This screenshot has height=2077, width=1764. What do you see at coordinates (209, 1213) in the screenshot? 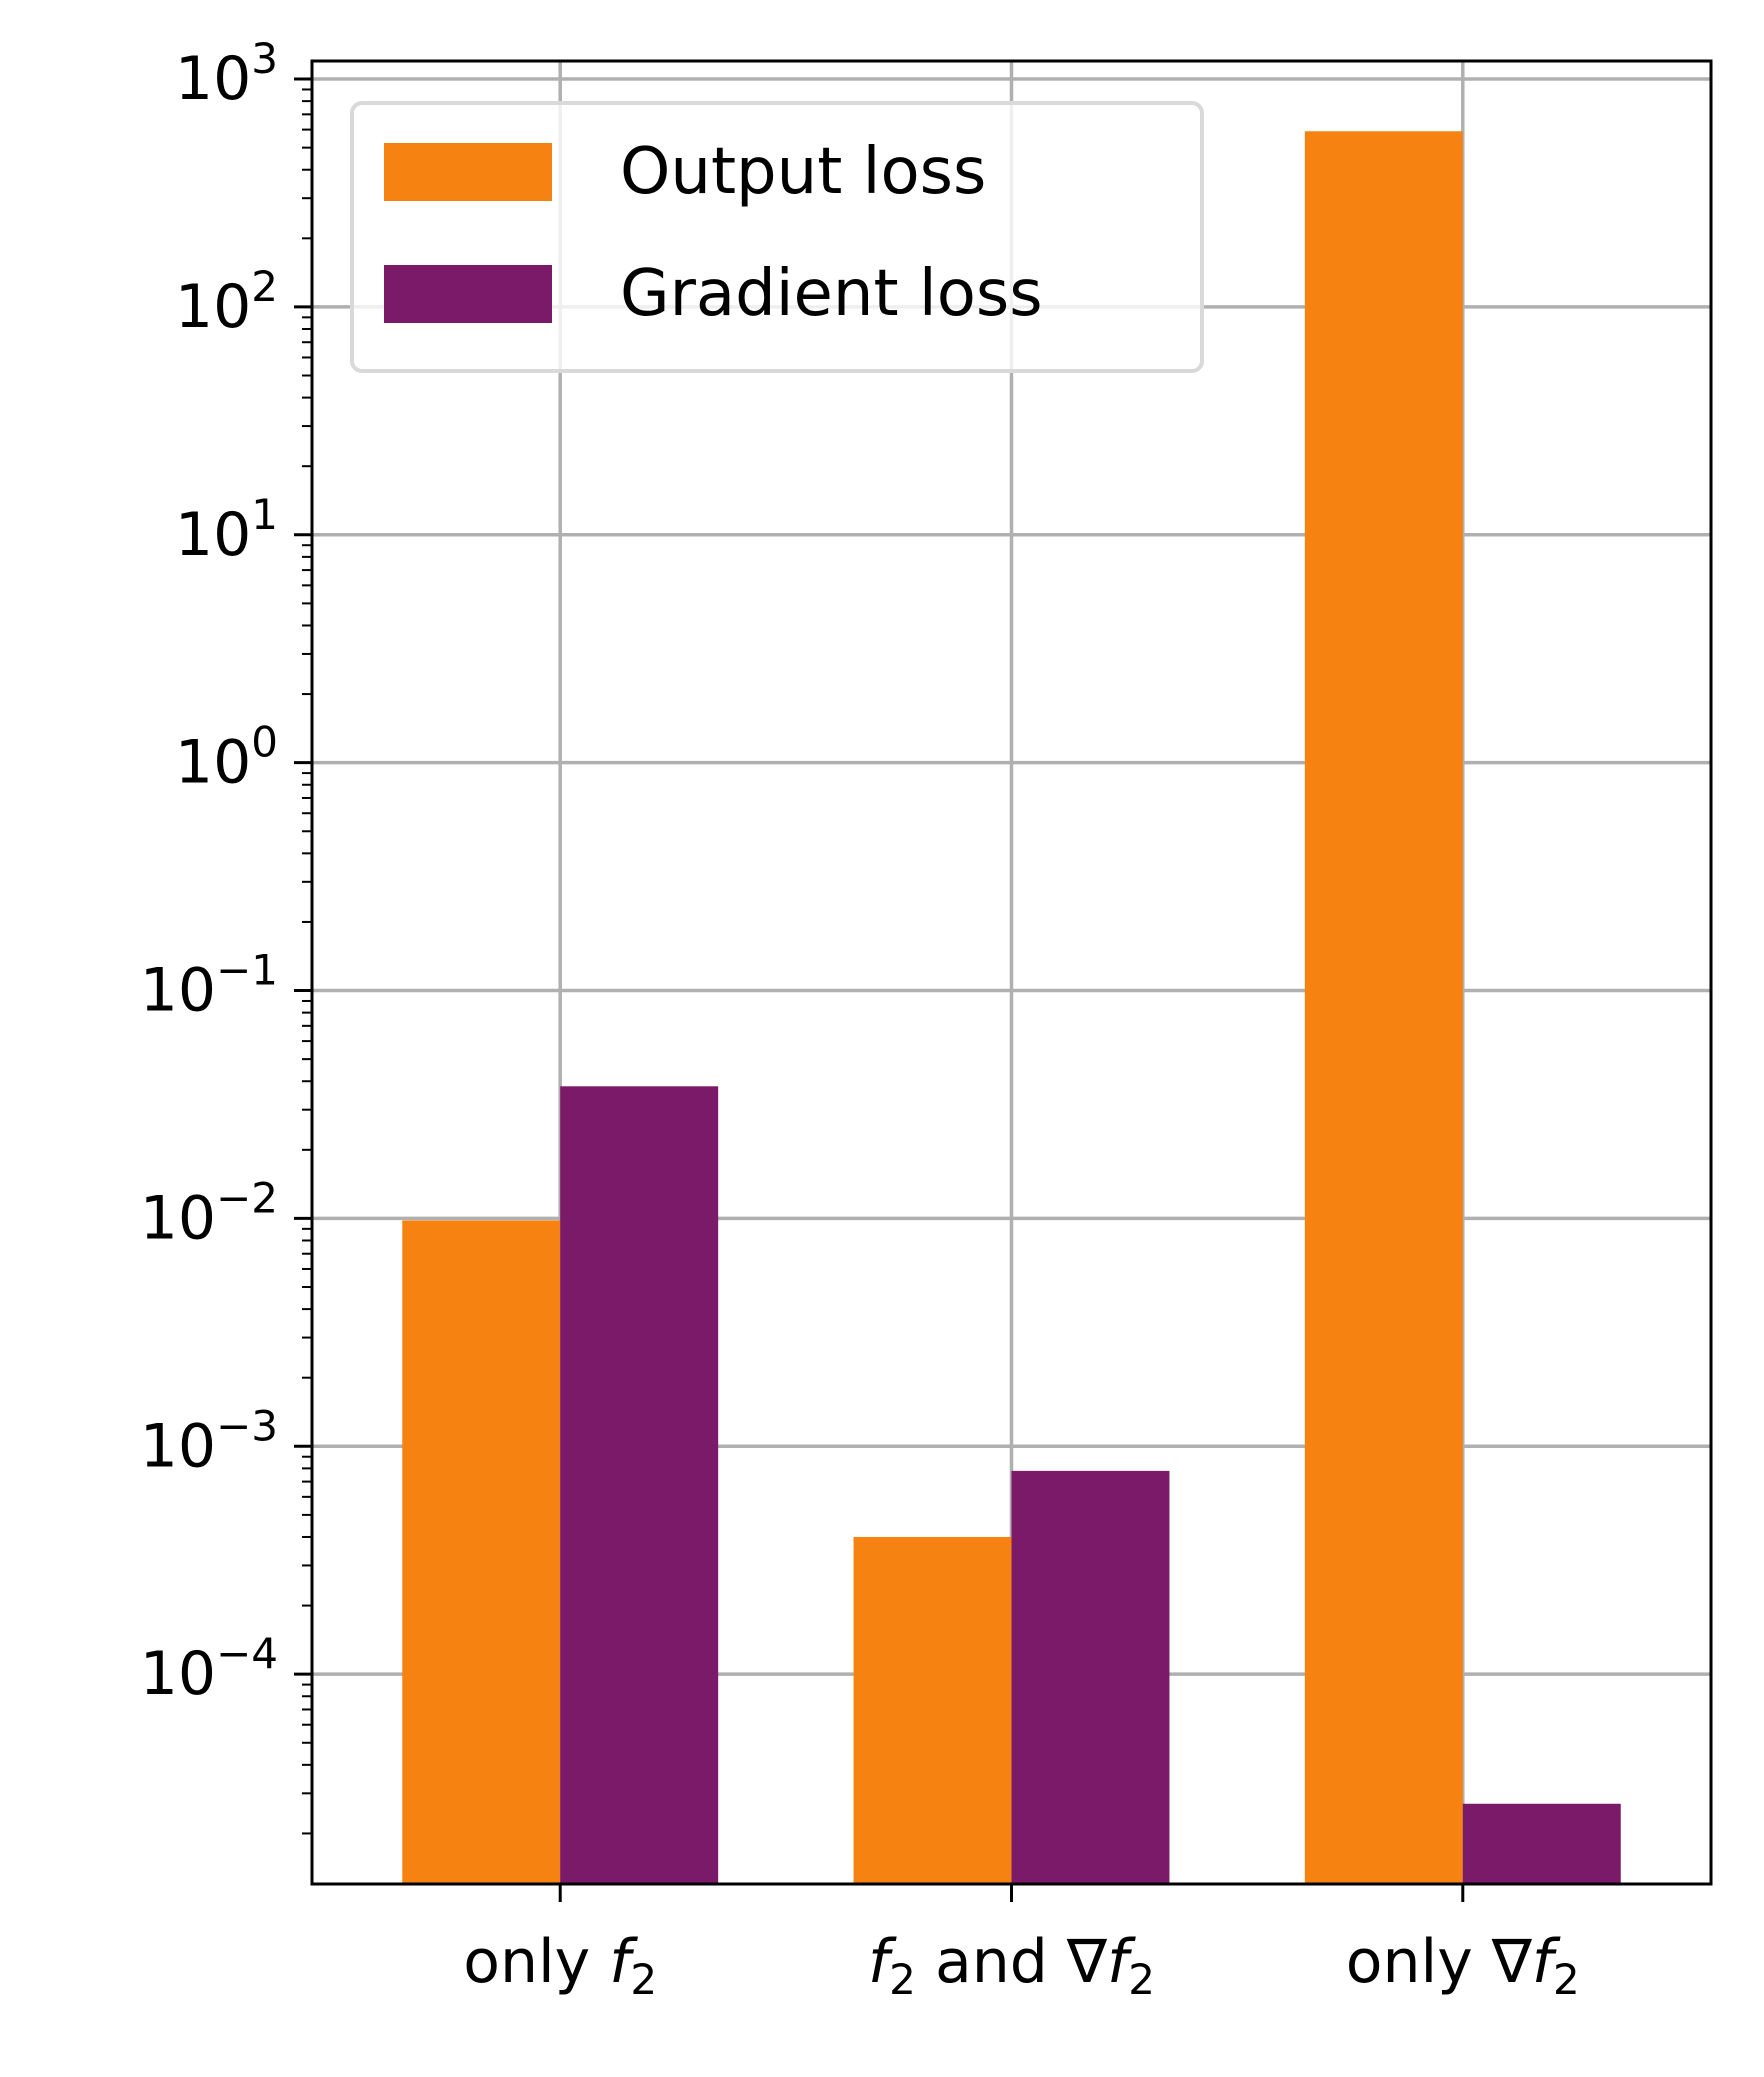
I see `y-tick-label: 10⁻²` at bounding box center [209, 1213].